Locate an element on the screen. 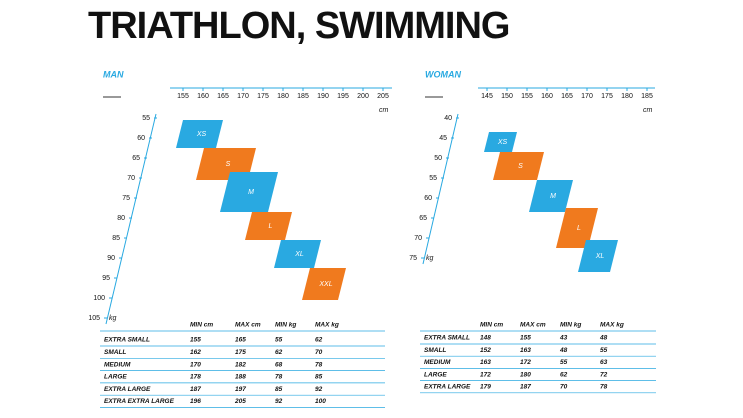 This screenshot has width=743, height=418. cell: 100 is located at coordinates (320, 401).